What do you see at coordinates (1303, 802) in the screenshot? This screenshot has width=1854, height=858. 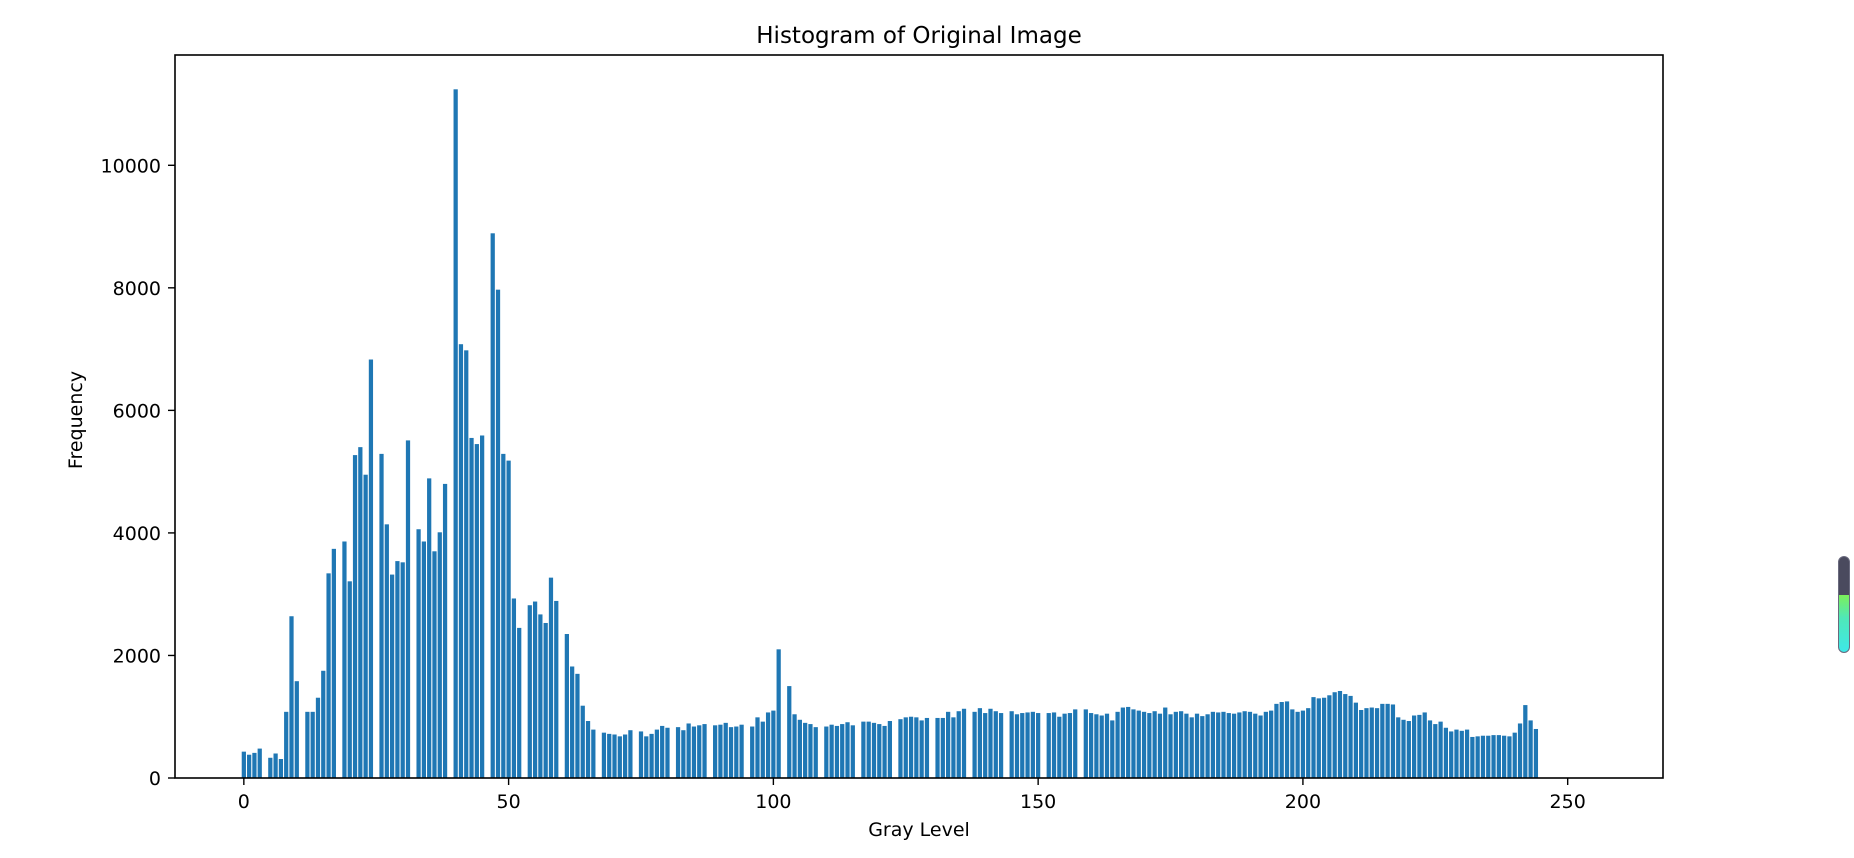 I see `x-tick-label: 200` at bounding box center [1303, 802].